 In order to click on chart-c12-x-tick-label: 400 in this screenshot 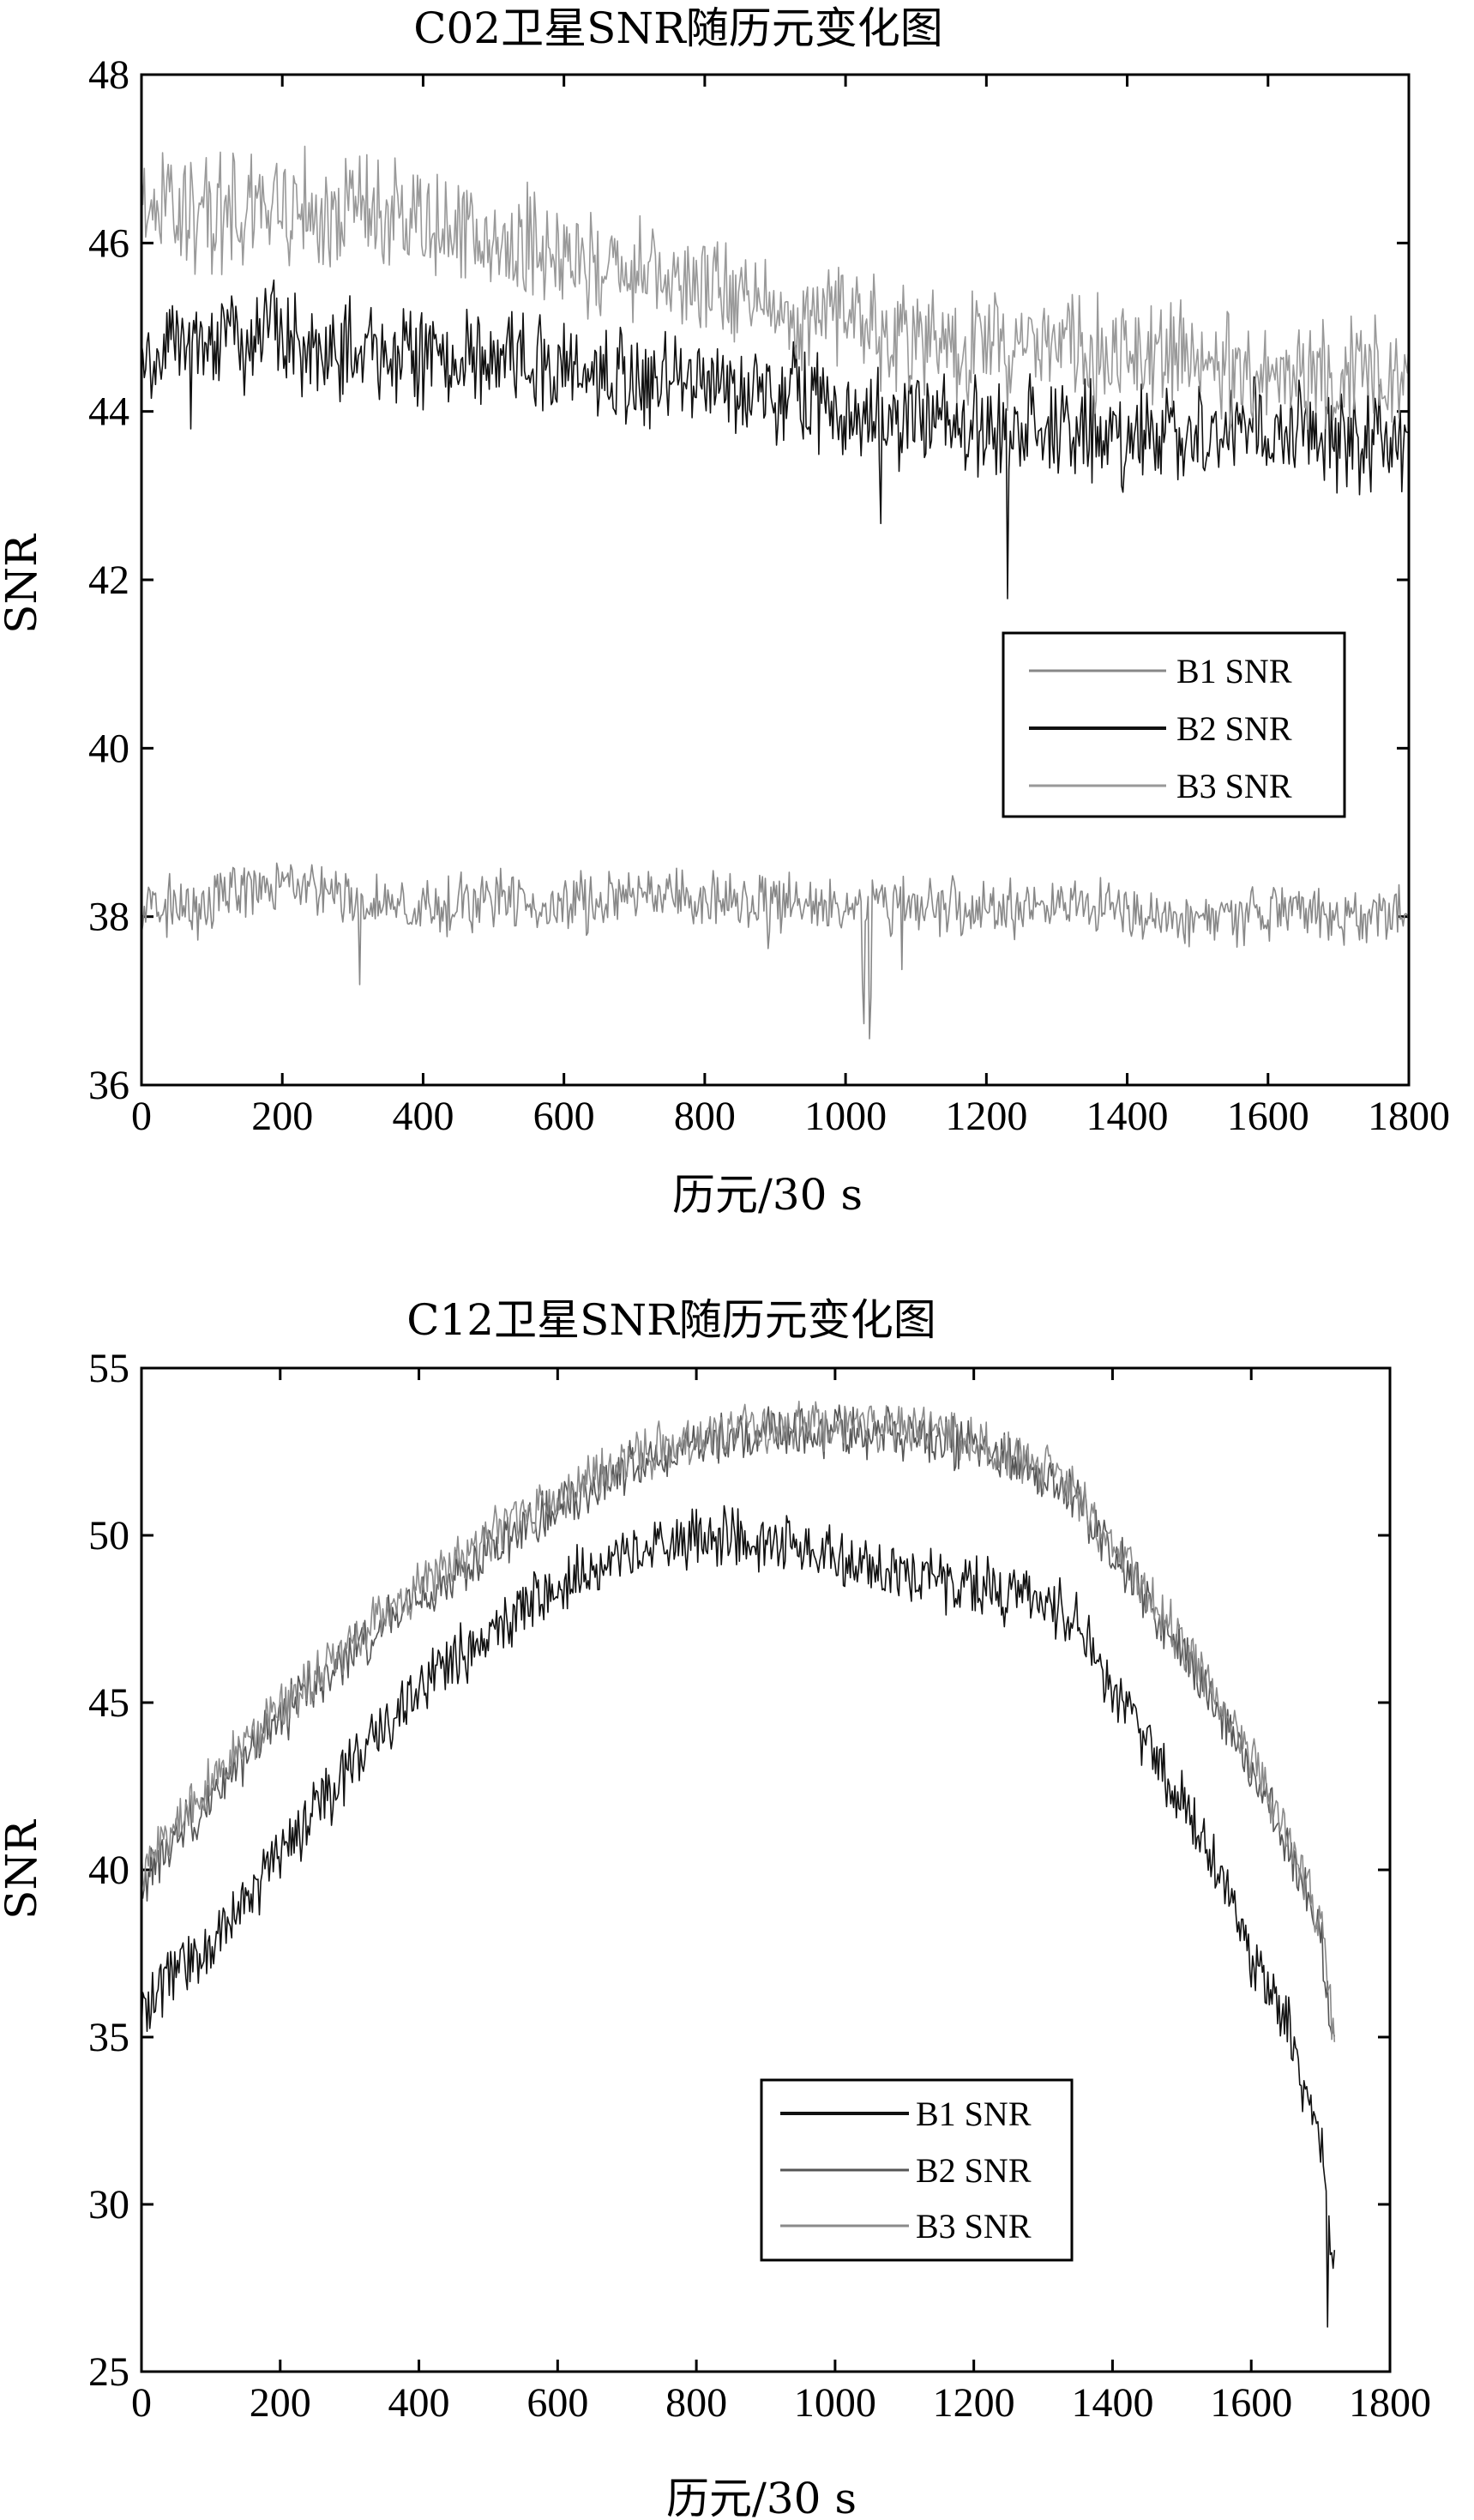, I will do `click(419, 2403)`.